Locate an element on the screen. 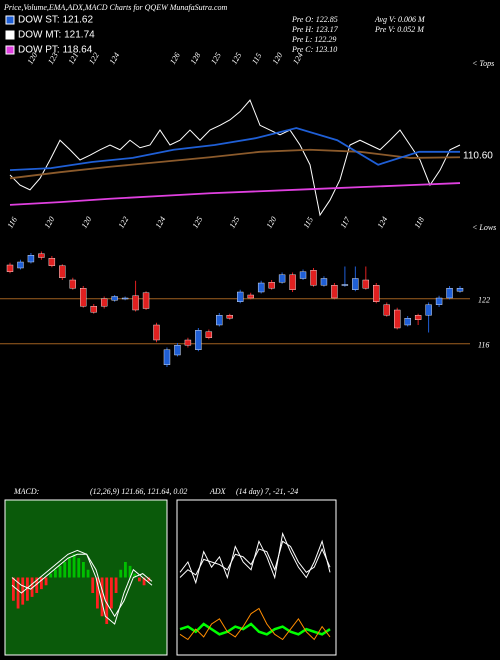 This screenshot has width=500, height=660. end-label: 110.60 is located at coordinates (478, 156).